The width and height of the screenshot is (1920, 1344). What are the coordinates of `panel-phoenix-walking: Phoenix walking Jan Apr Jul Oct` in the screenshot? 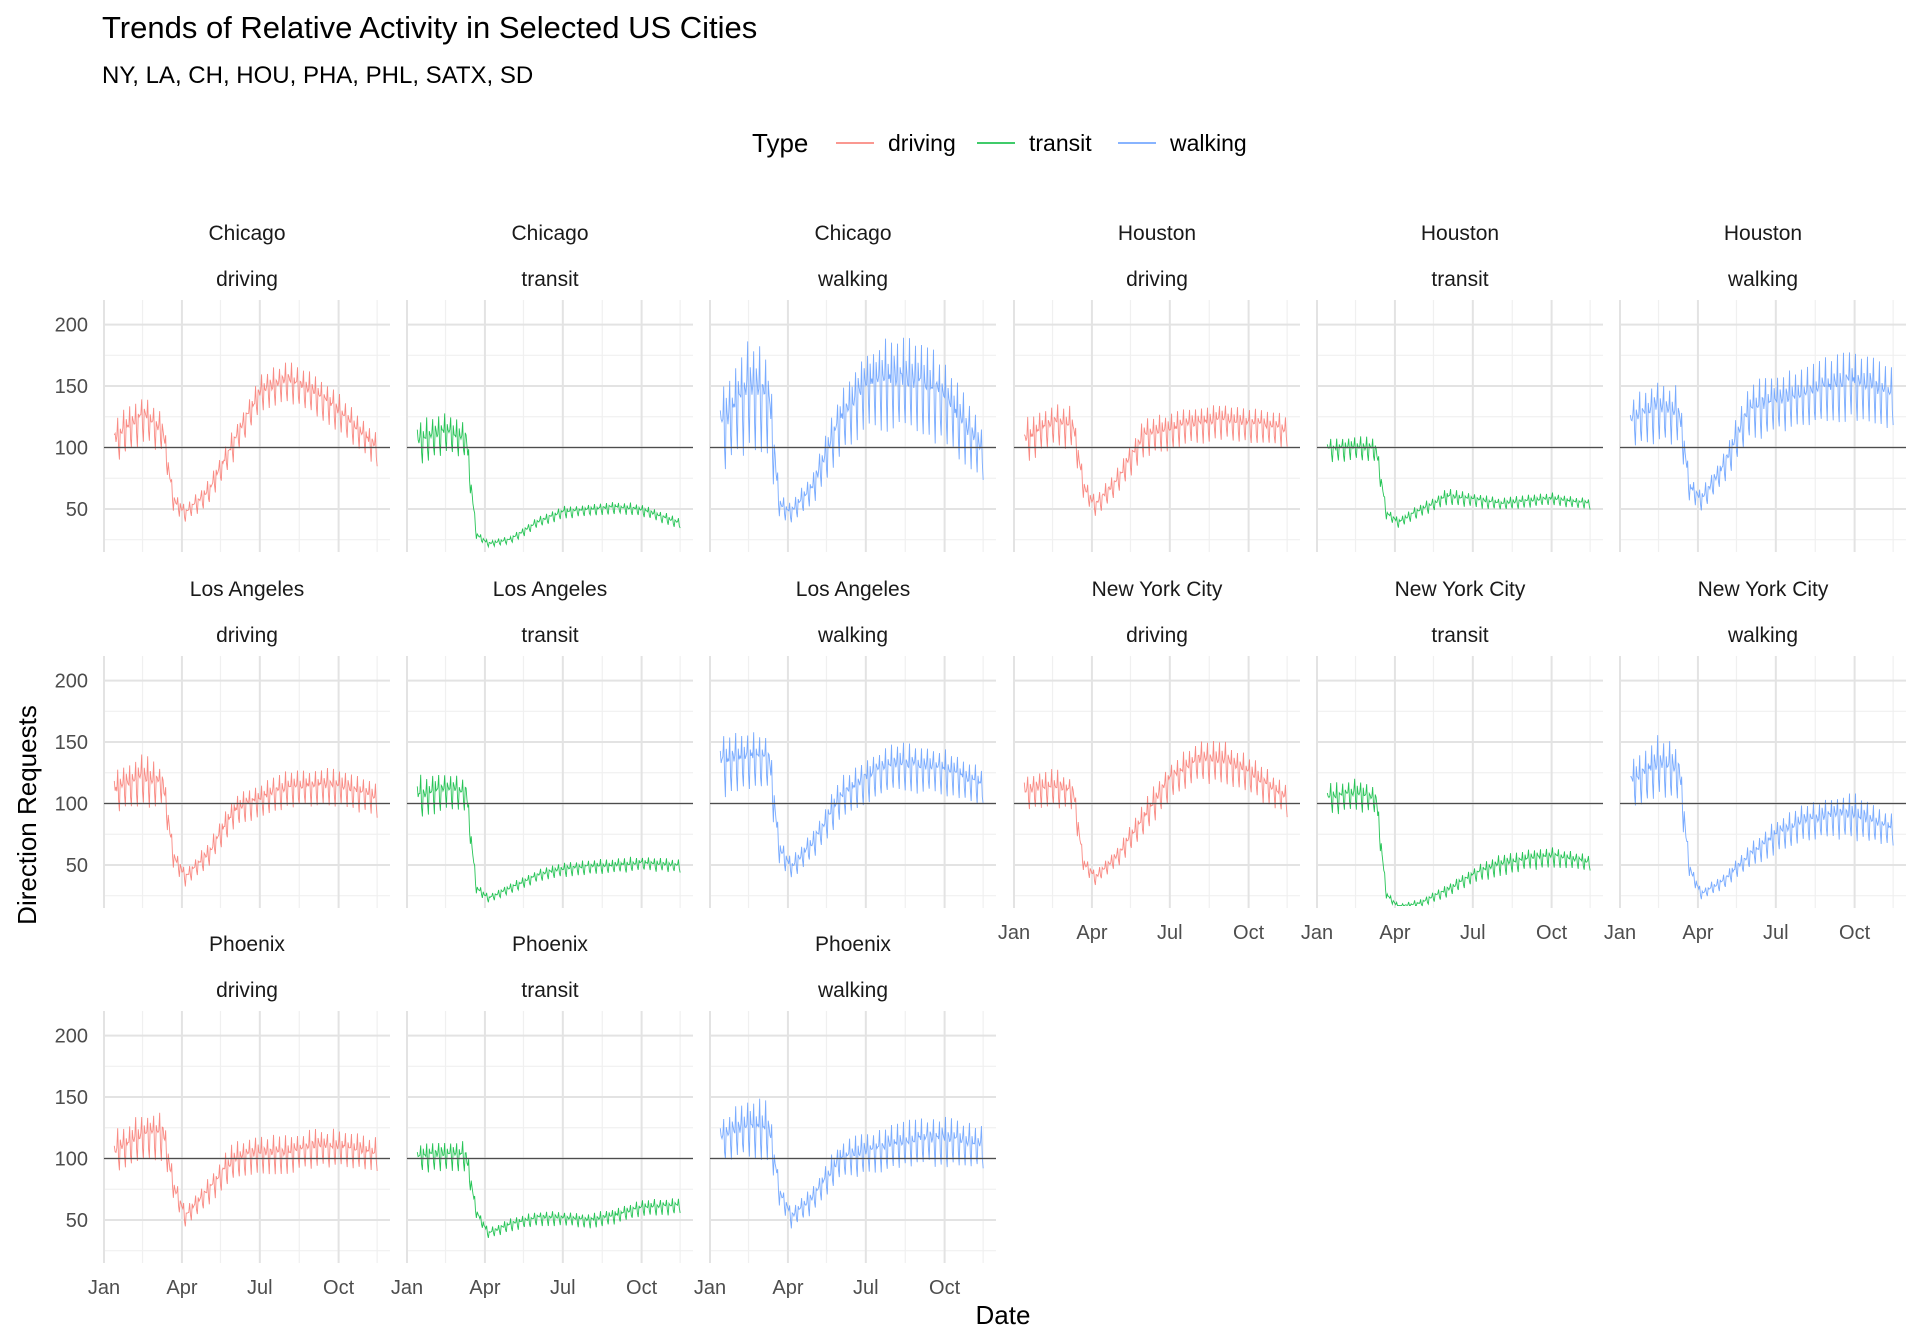 It's located at (845, 1116).